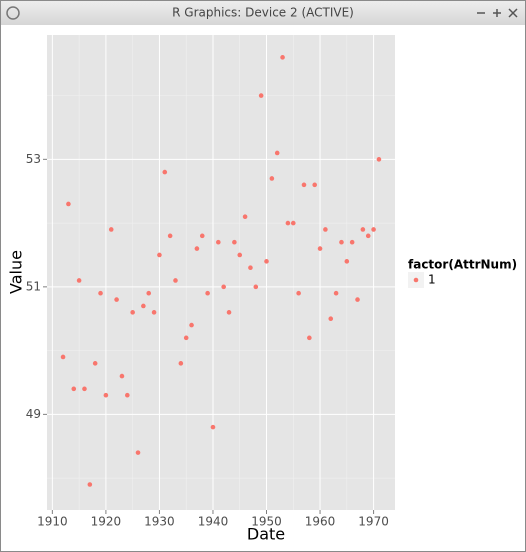 The height and width of the screenshot is (552, 526). Describe the element at coordinates (13, 13) in the screenshot. I see `app-icon` at that location.